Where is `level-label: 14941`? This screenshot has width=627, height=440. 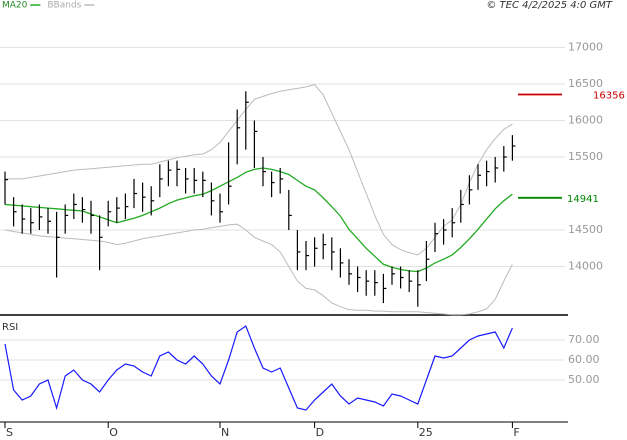
level-label: 14941 is located at coordinates (583, 199).